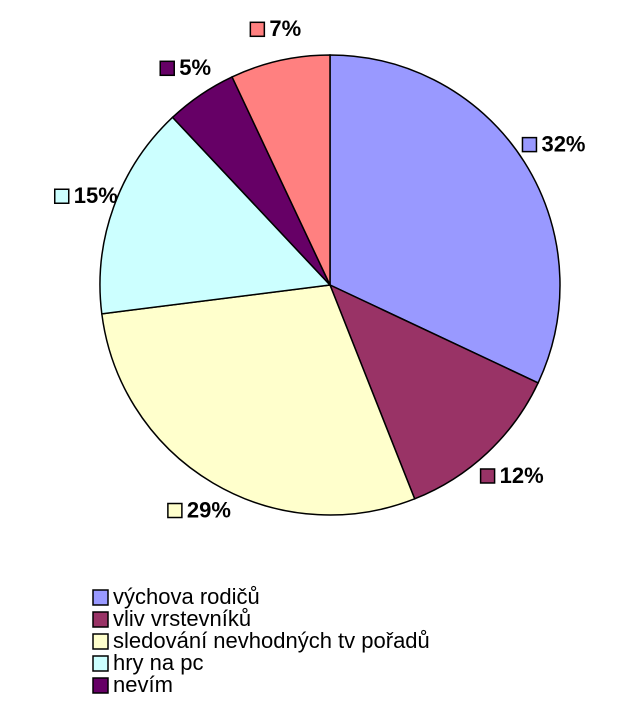 The width and height of the screenshot is (622, 708). Describe the element at coordinates (563, 143) in the screenshot. I see `data-label: 32%` at that location.